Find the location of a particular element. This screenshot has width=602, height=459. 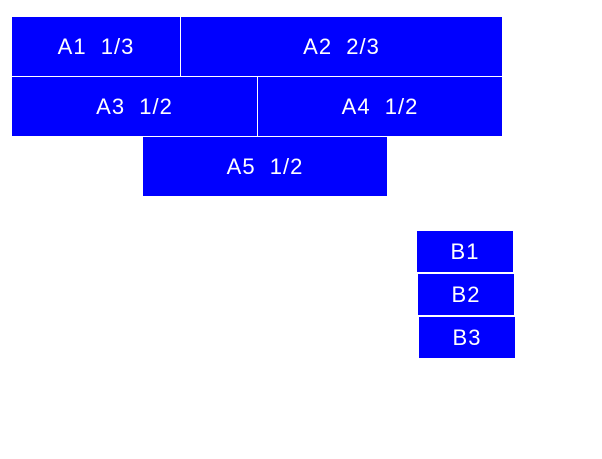

box-a4-label: A4 1/2 is located at coordinates (380, 106).